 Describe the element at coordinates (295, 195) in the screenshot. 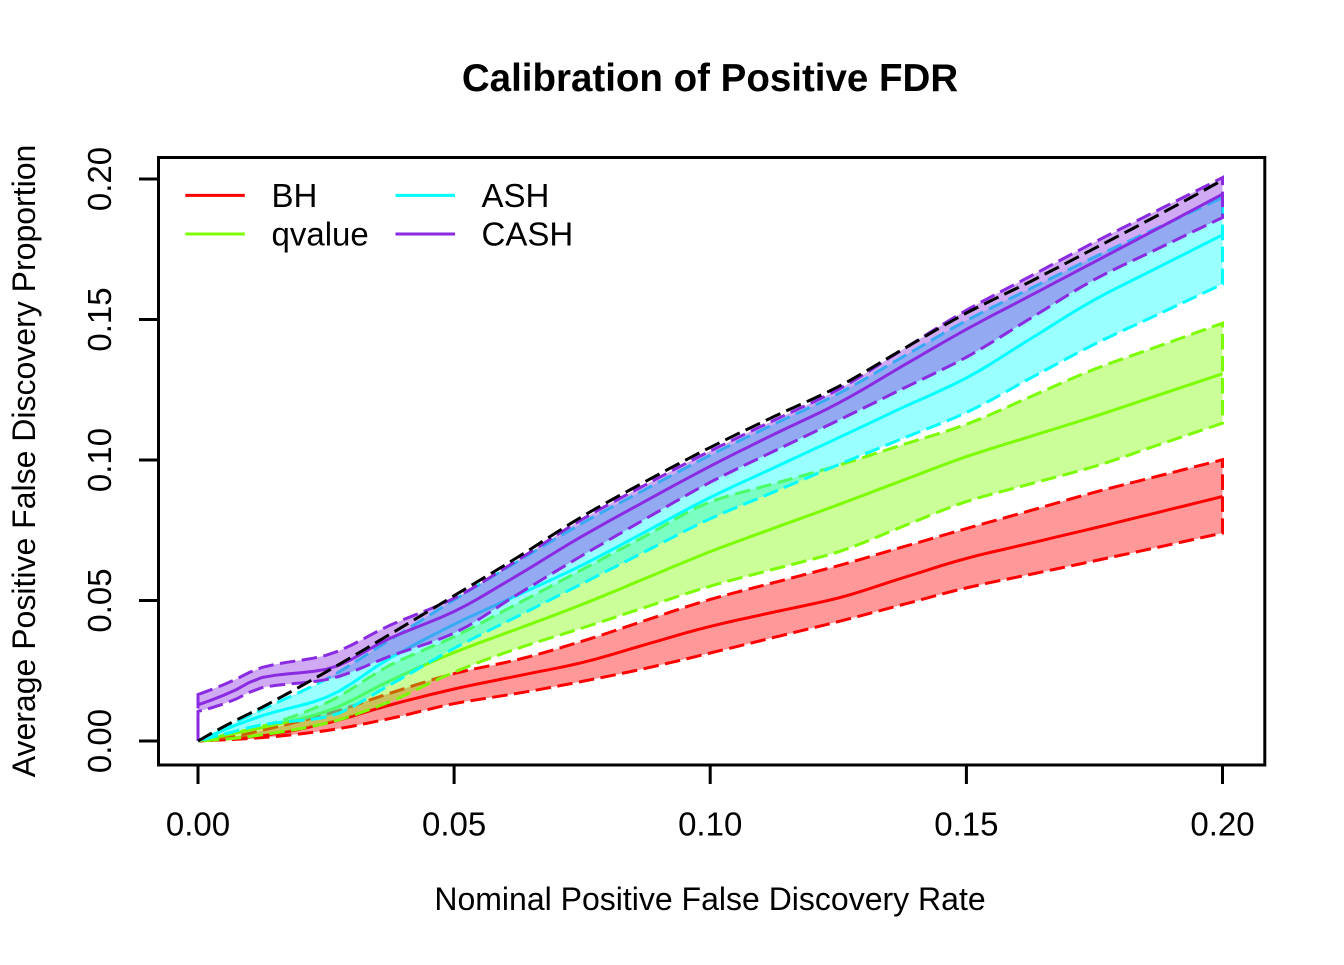

I see `svg-text: BH` at that location.